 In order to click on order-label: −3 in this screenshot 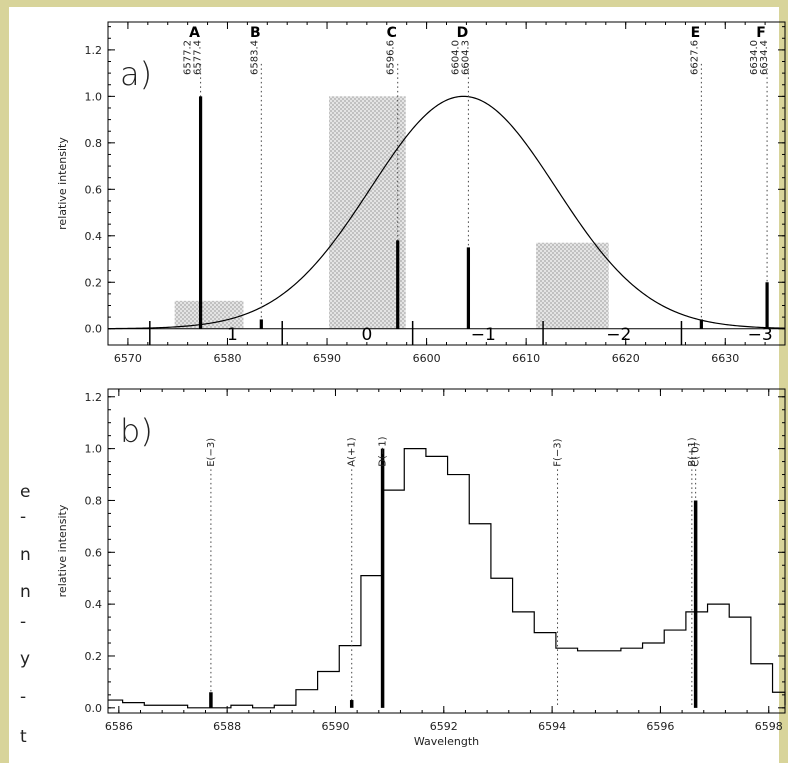, I will do `click(760, 335)`.